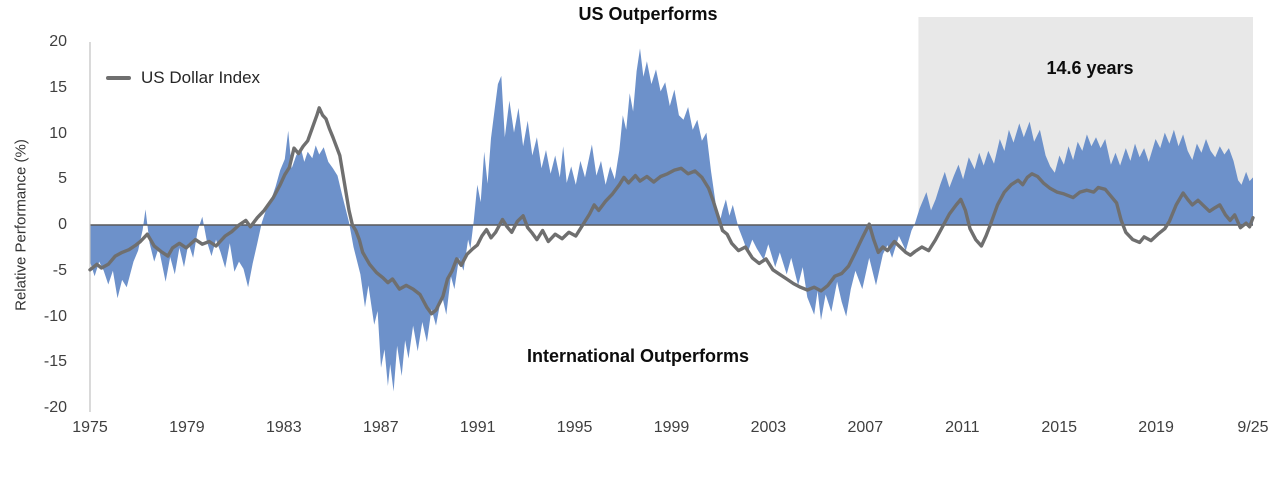 The height and width of the screenshot is (484, 1280). Describe the element at coordinates (90, 427) in the screenshot. I see `x-tick-label: 1975` at that location.